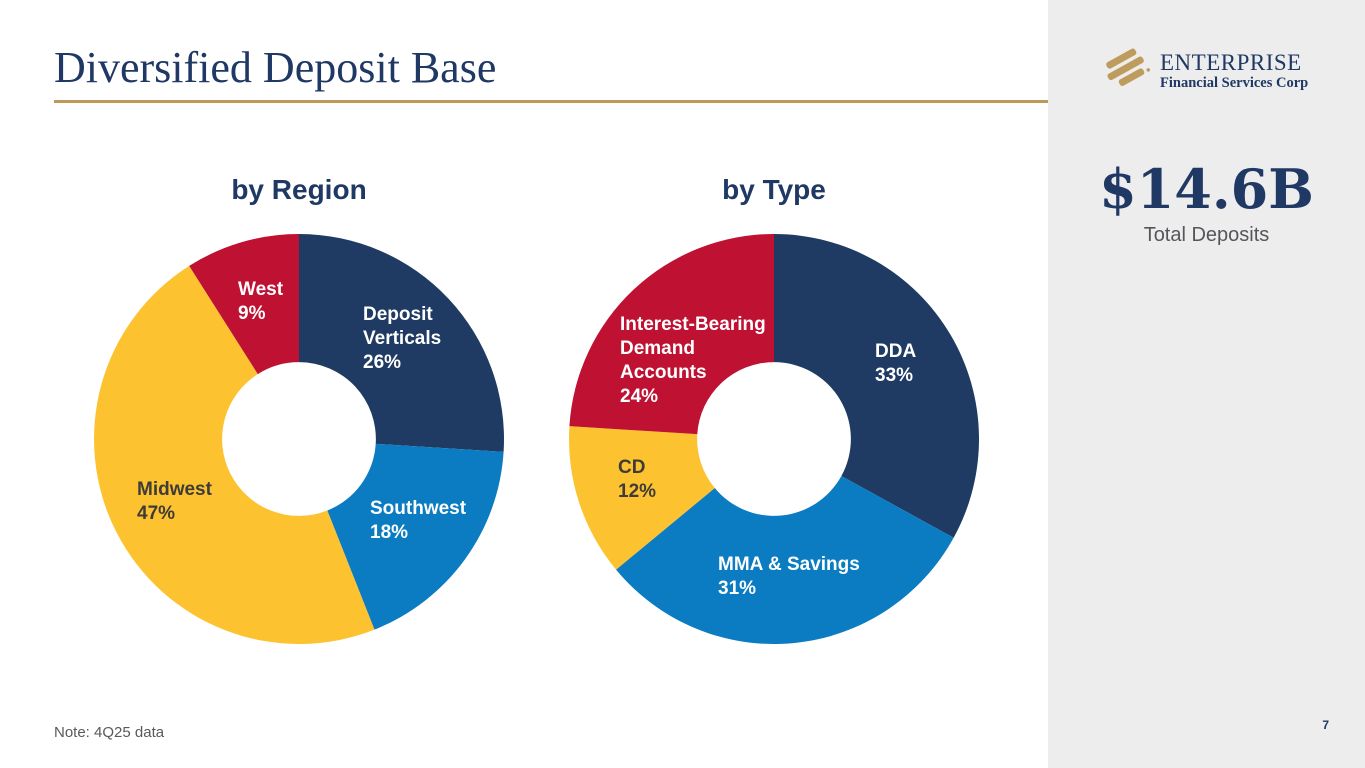 This screenshot has width=1365, height=768. What do you see at coordinates (418, 520) in the screenshot?
I see `label-region-southwest: Southwest 18%` at bounding box center [418, 520].